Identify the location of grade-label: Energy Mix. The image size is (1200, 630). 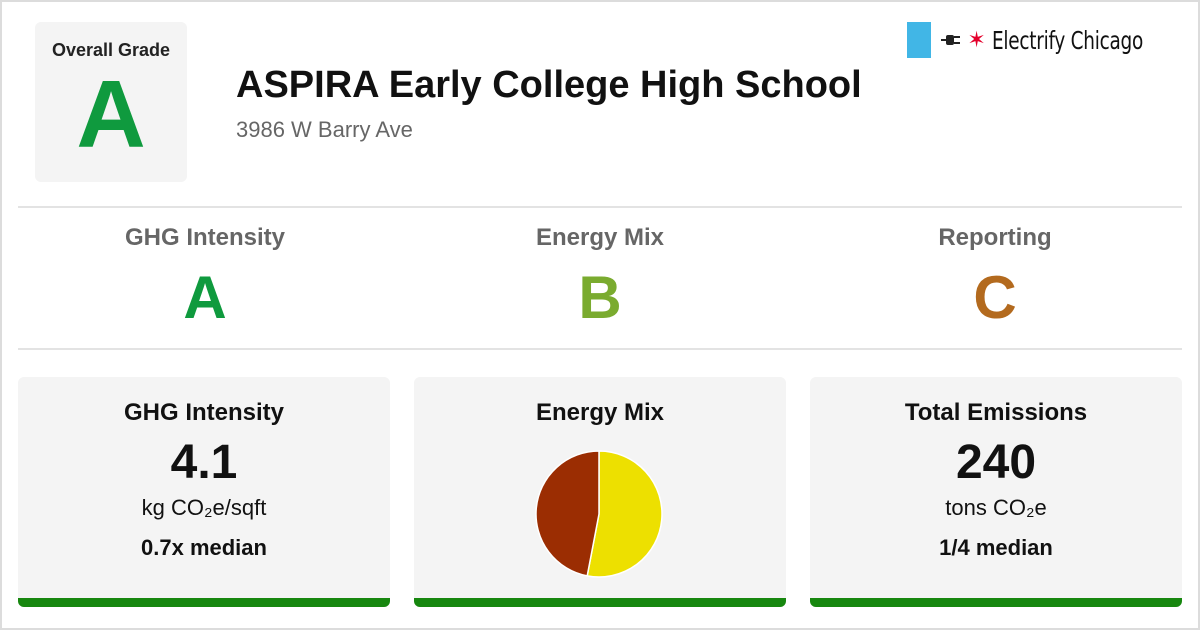
(600, 237).